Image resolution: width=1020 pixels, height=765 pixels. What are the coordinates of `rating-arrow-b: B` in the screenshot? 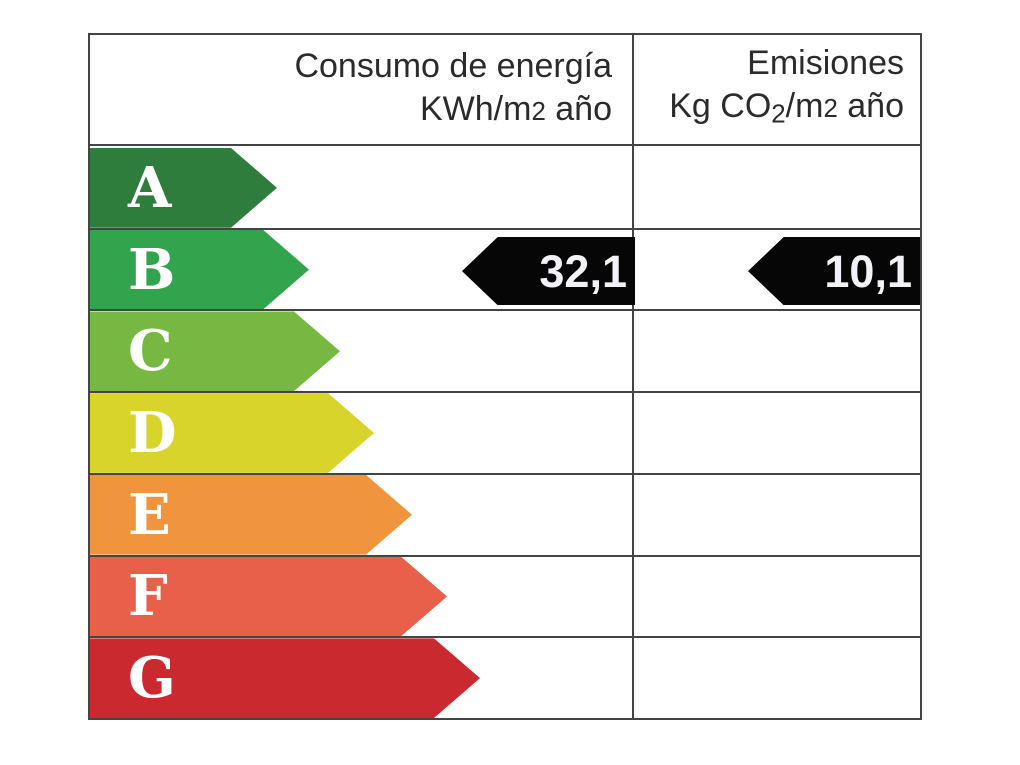 It's located at (199, 270).